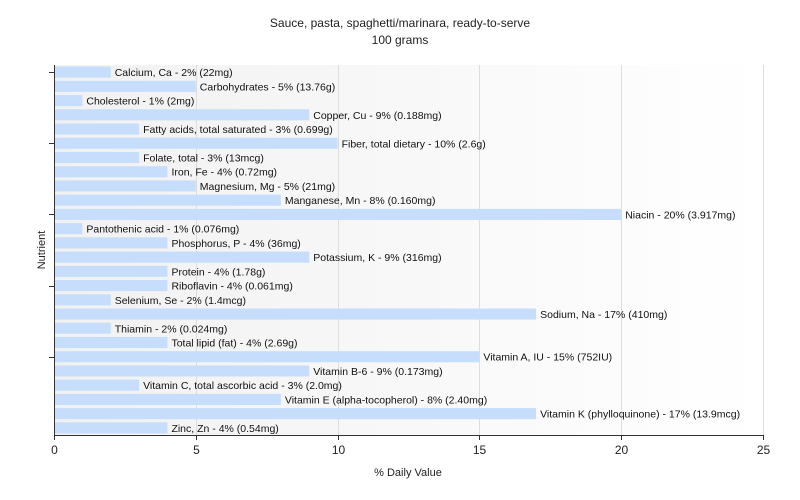 The image size is (800, 500). I want to click on bar-label: Pantothenic acid - 1% (0.076mg), so click(162, 230).